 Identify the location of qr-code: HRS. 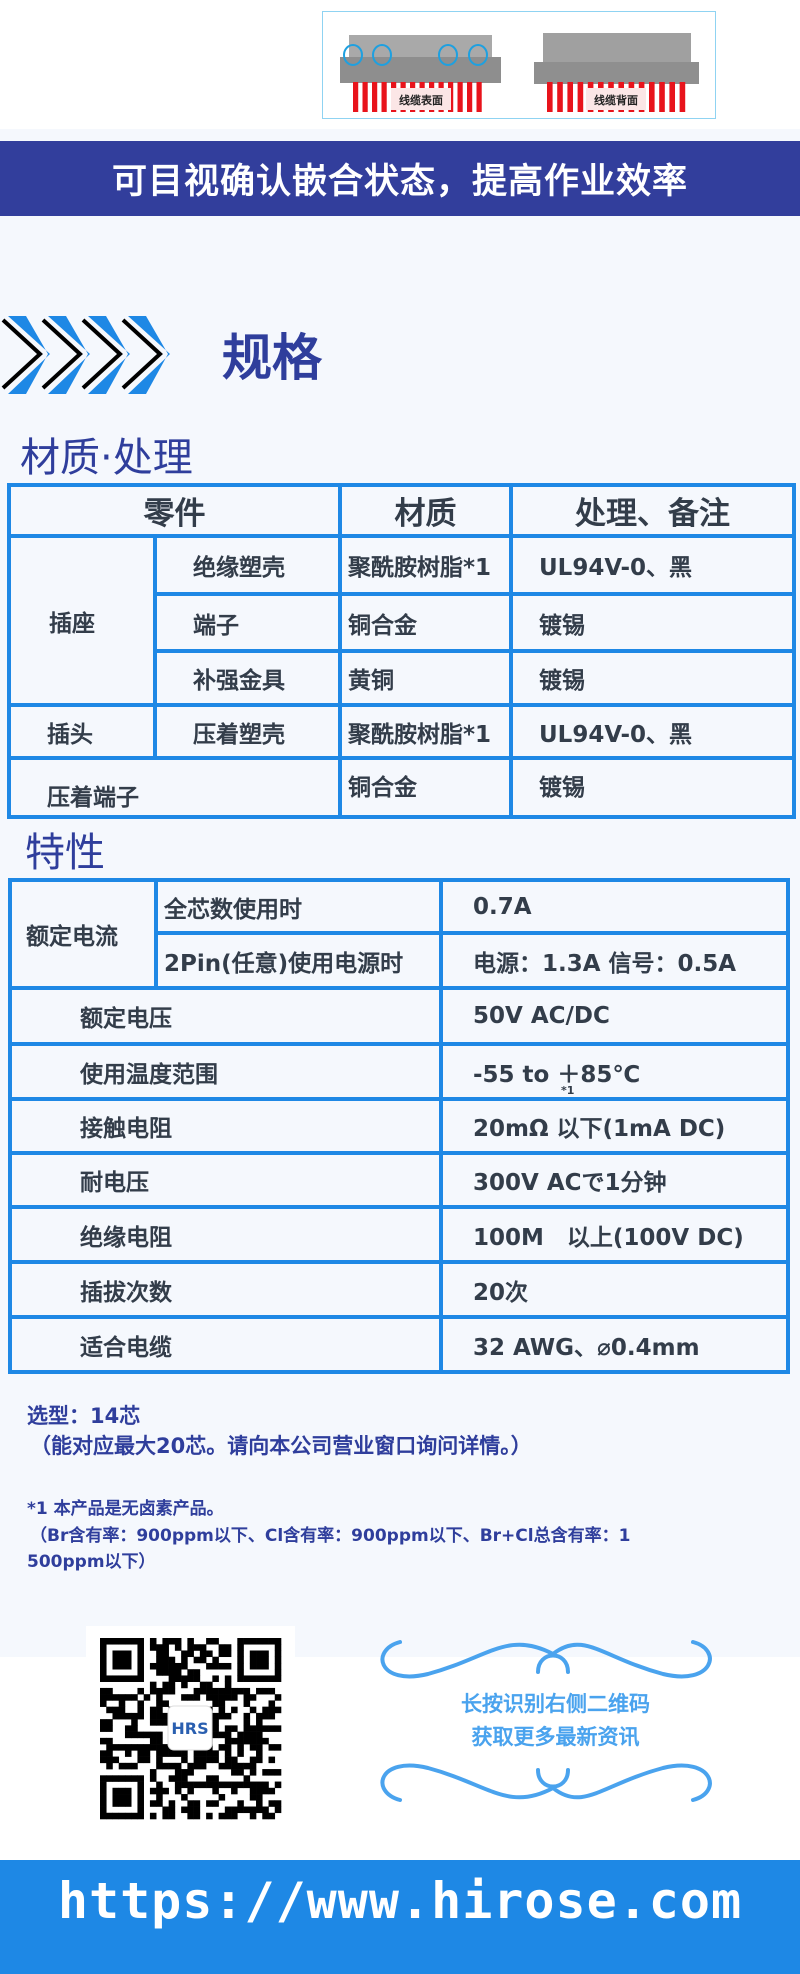
(190, 1733).